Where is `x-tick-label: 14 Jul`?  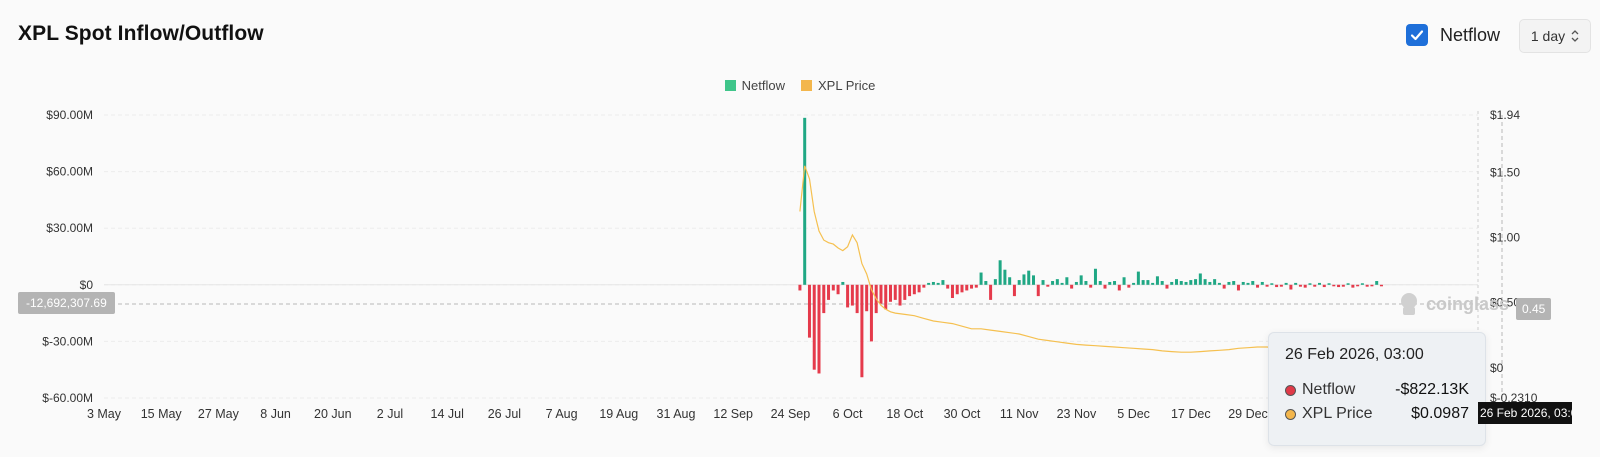 x-tick-label: 14 Jul is located at coordinates (447, 414).